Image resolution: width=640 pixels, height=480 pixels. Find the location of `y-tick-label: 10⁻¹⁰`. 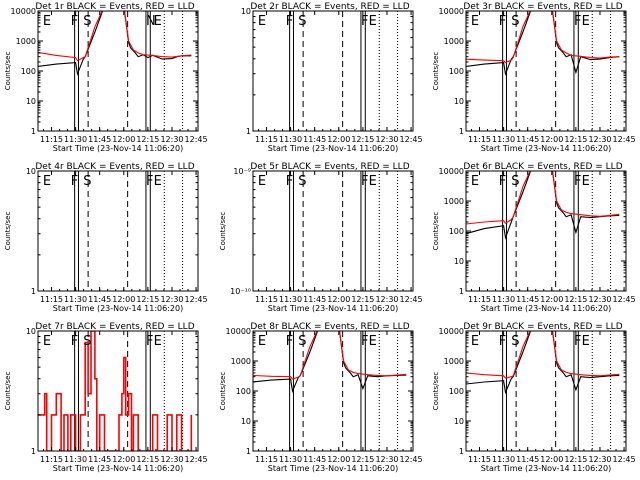

y-tick-label: 10⁻¹⁰ is located at coordinates (240, 291).